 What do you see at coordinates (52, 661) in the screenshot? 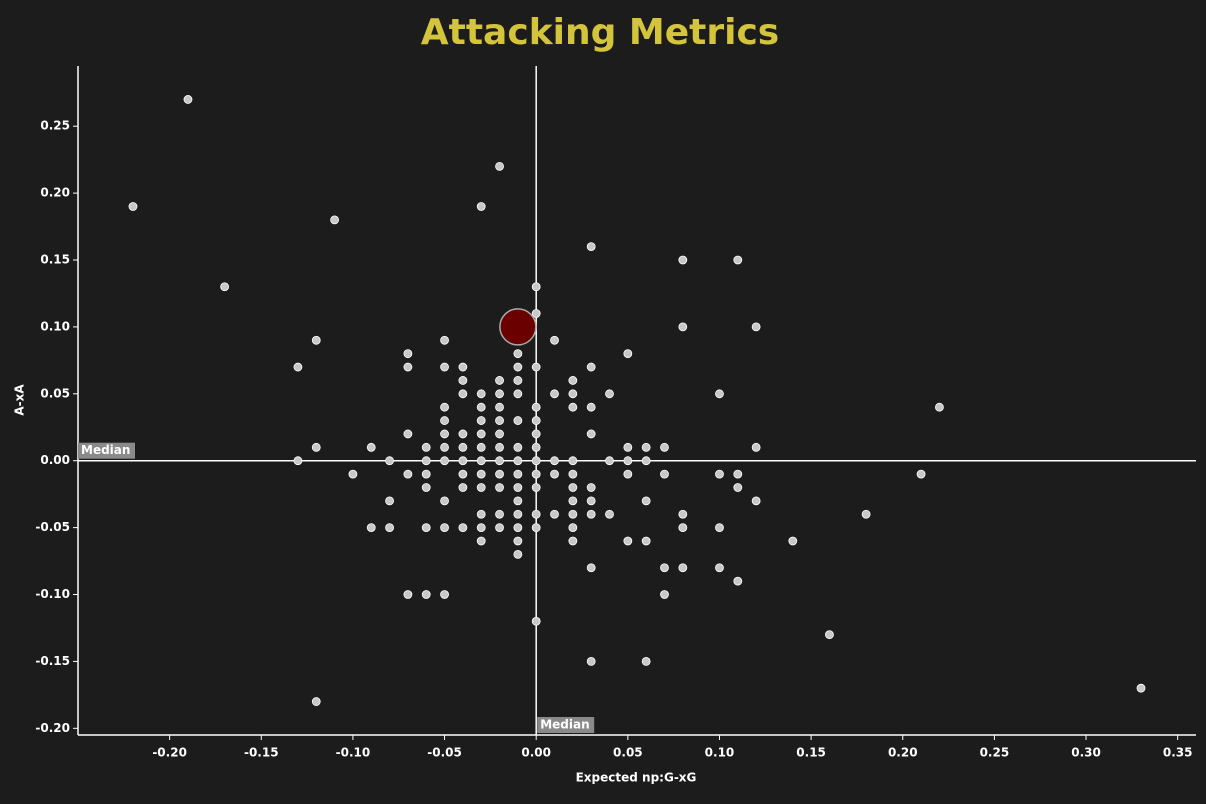
I see `y-tick-label: -0.15` at bounding box center [52, 661].